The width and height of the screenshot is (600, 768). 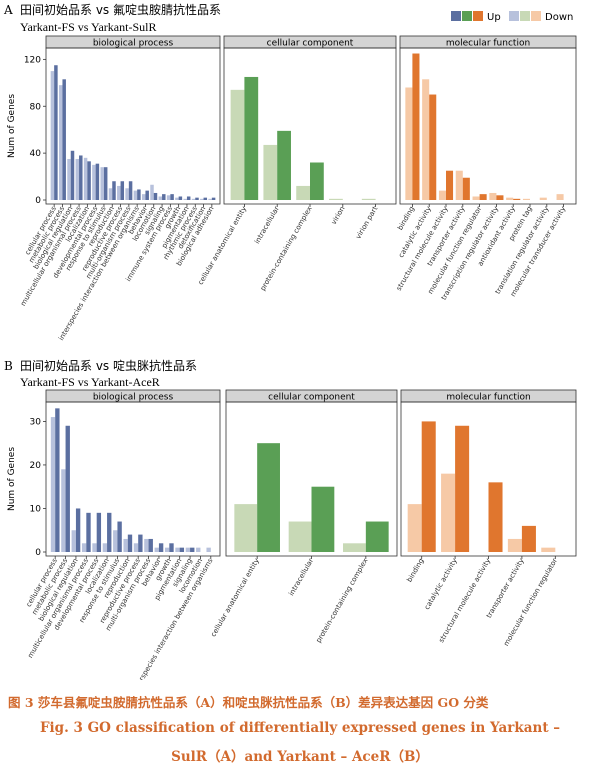 I want to click on panel-letter: A, so click(x=8, y=10).